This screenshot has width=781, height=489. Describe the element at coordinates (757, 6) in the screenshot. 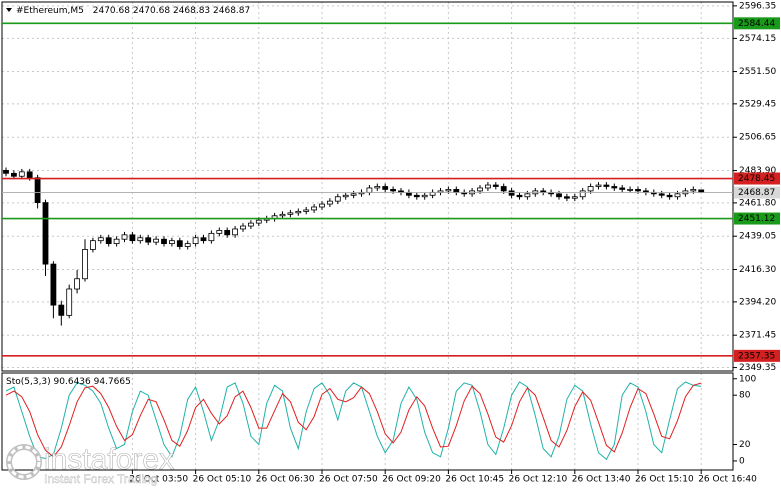

I see `y-tick-label: 2596.35` at that location.